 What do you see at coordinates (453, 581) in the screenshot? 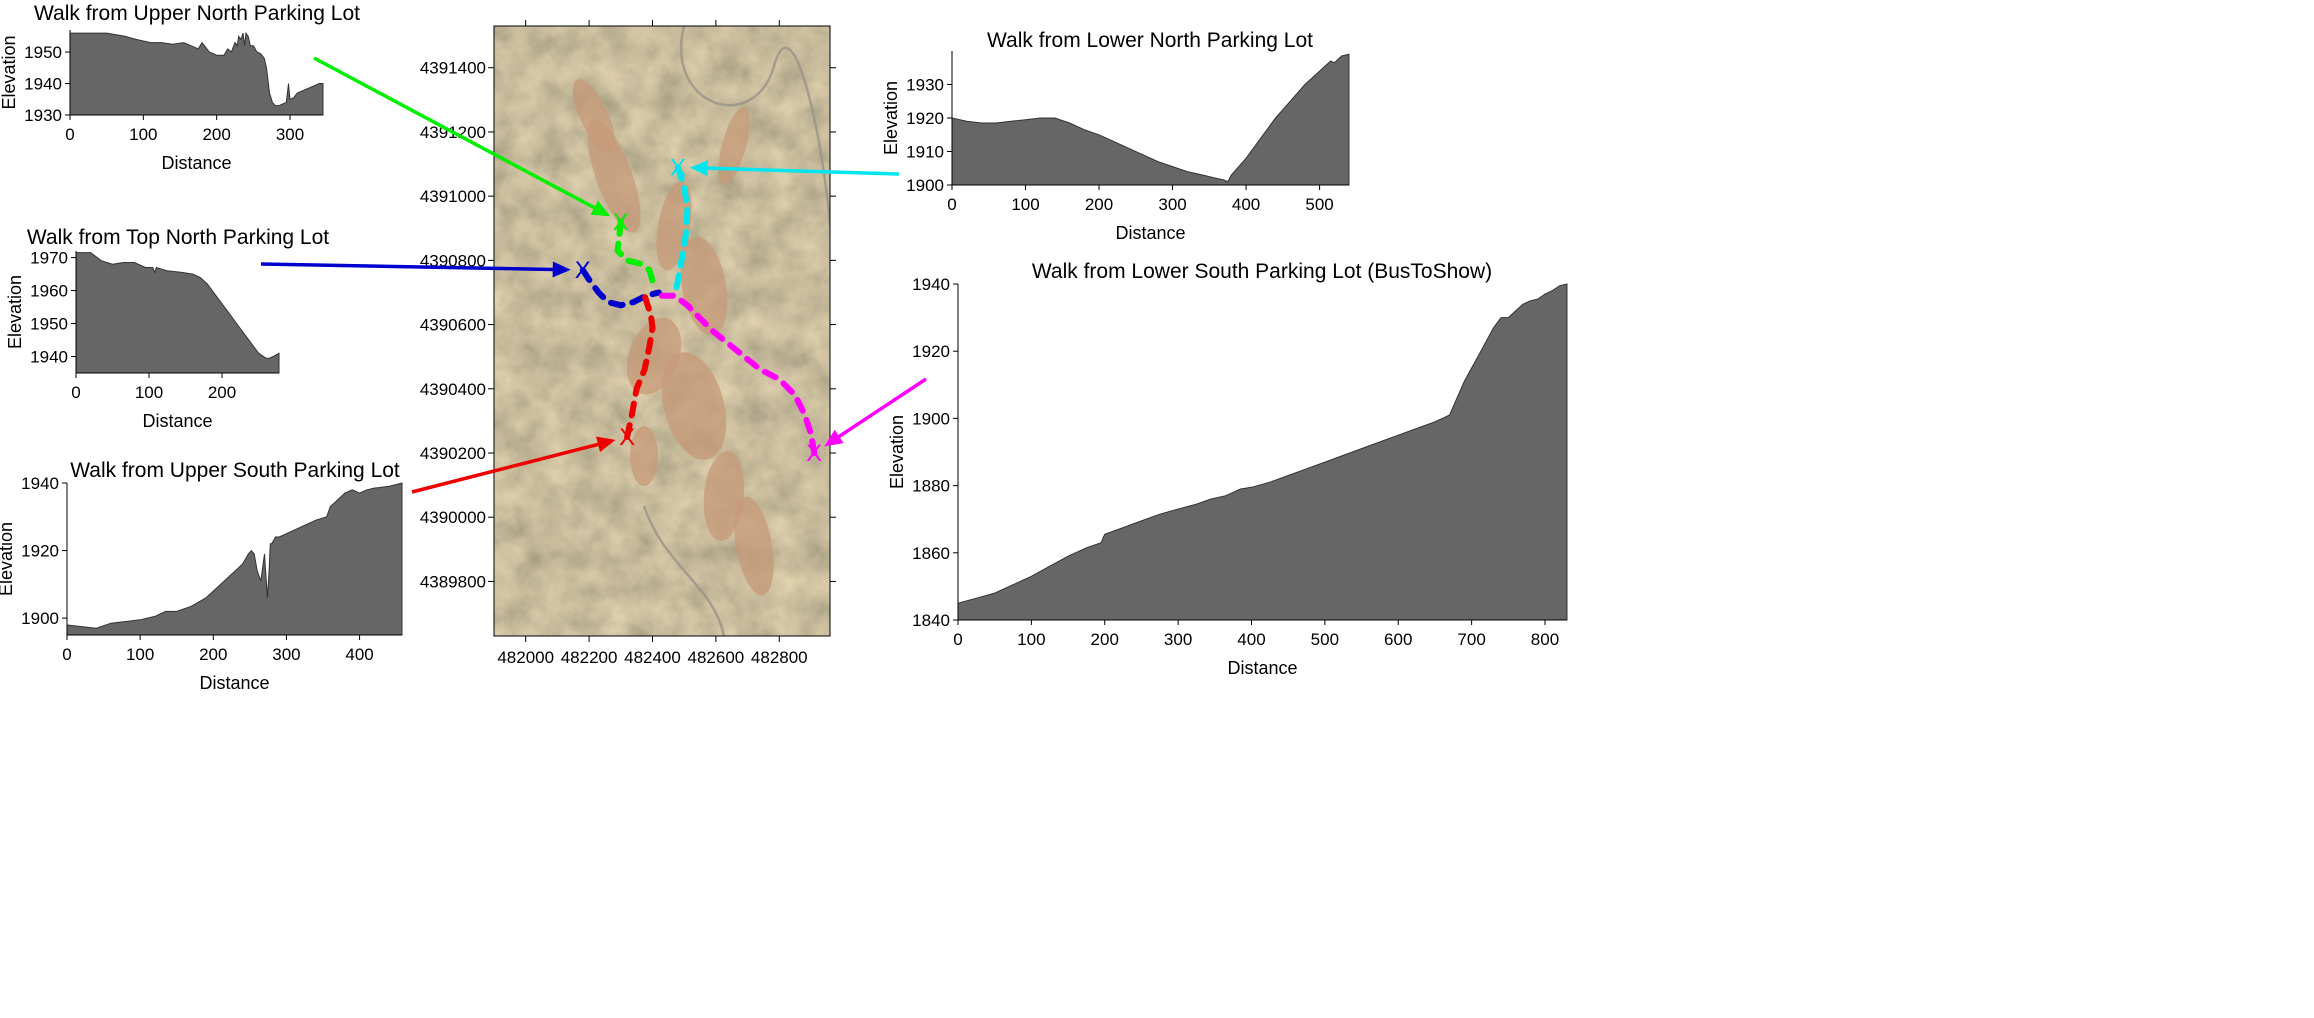
I see `map-y-tick-label: 4389800` at bounding box center [453, 581].